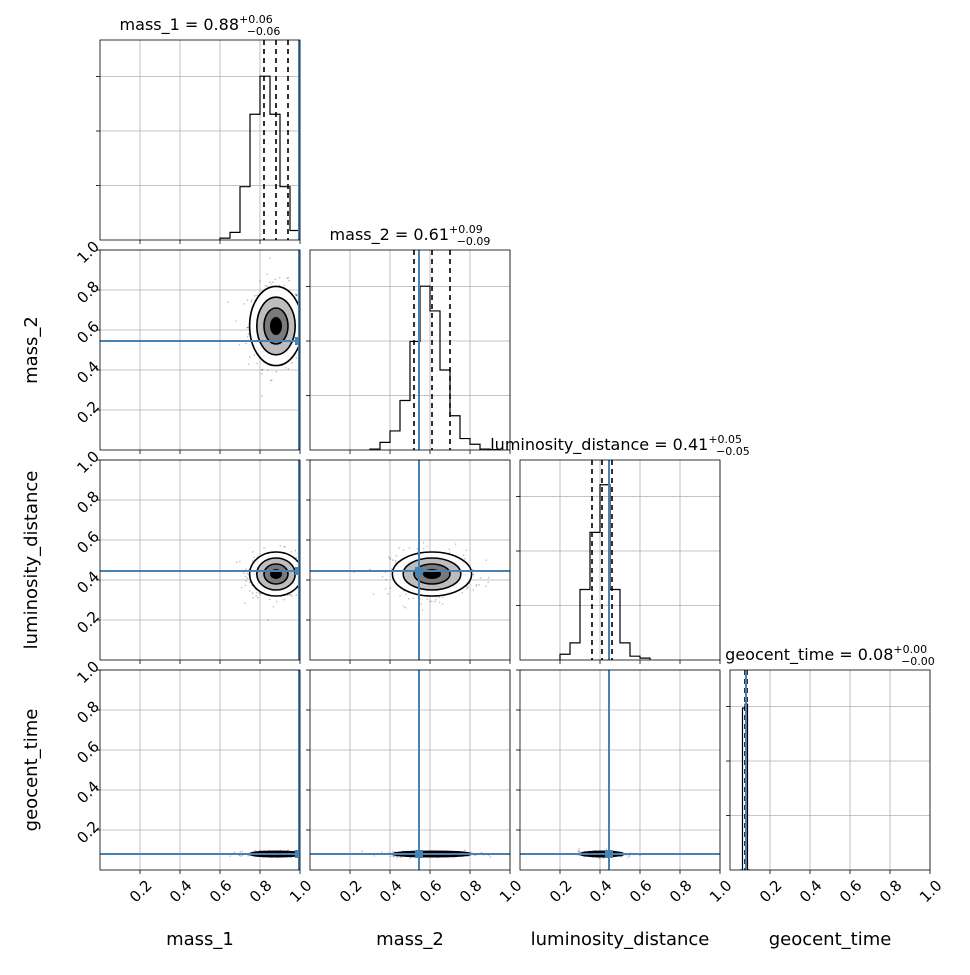 The height and width of the screenshot is (975, 970). What do you see at coordinates (910, 649) in the screenshot?
I see `title-upper-error: +0.00` at bounding box center [910, 649].